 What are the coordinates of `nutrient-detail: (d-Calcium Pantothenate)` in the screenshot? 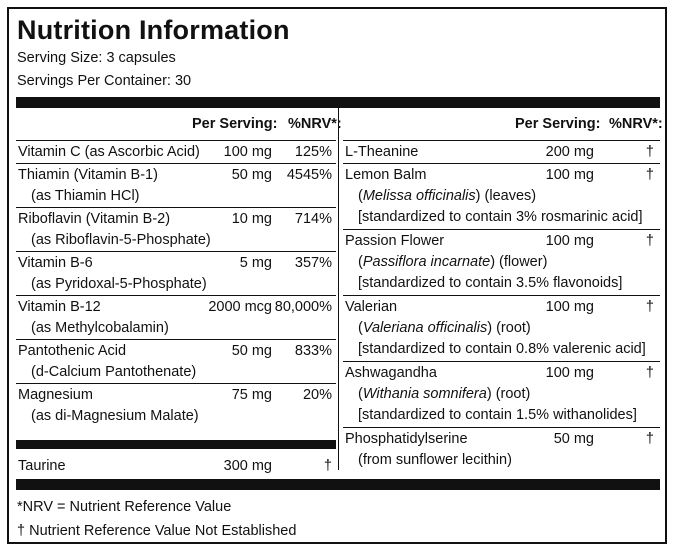 It's located at (114, 372).